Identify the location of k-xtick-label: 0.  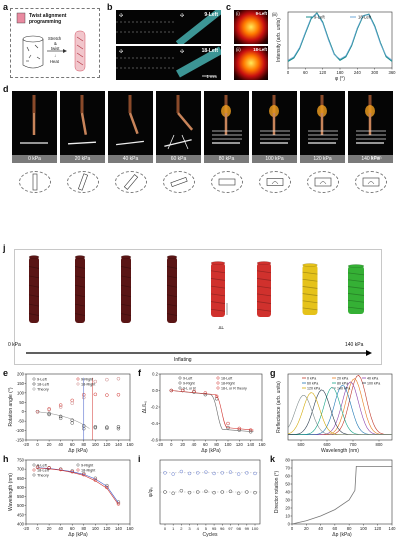
(292, 528).